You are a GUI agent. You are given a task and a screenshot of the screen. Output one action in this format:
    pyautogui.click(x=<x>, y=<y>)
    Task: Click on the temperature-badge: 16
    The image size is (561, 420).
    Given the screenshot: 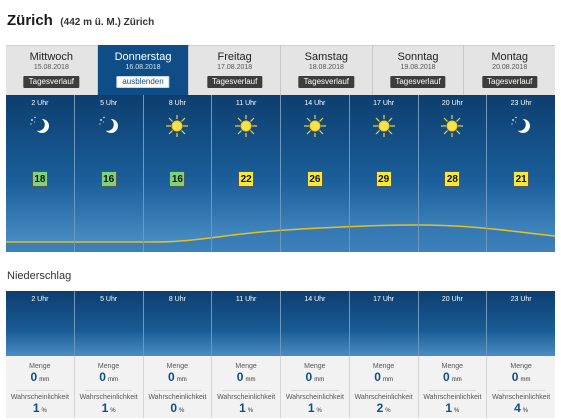 What is the action you would take?
    pyautogui.click(x=108, y=179)
    